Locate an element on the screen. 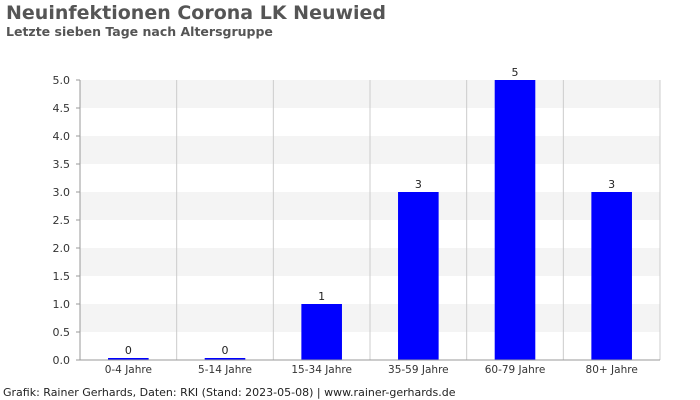 The height and width of the screenshot is (400, 700). bar-60-79 Jahre is located at coordinates (515, 220).